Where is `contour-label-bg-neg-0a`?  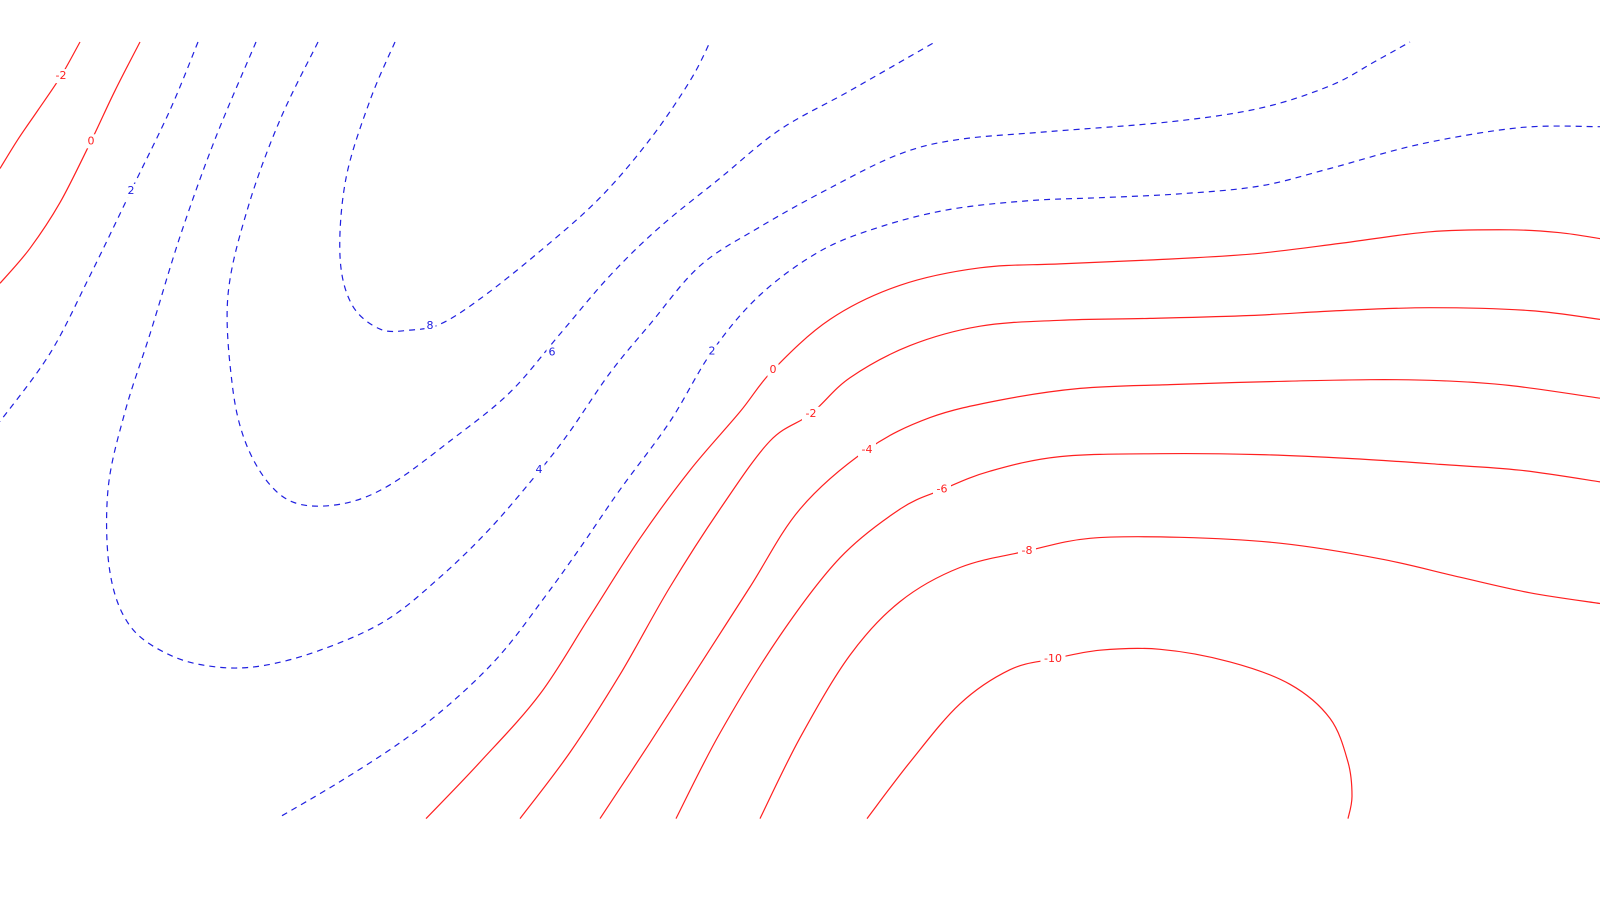 contour-label-bg-neg-0a is located at coordinates (91, 141).